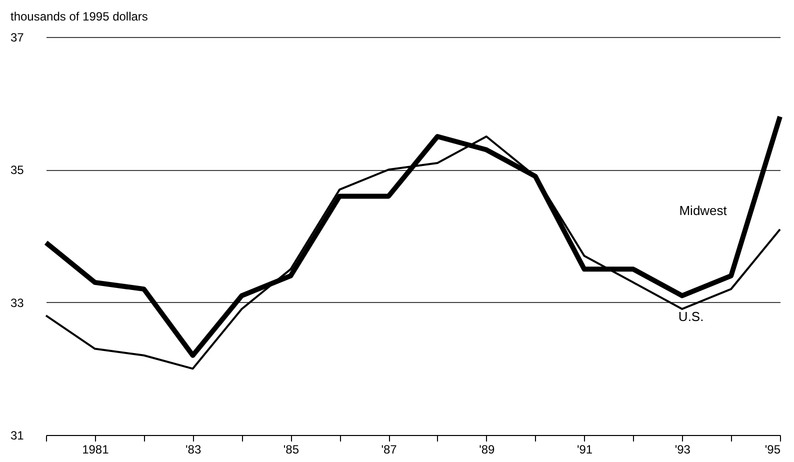  Describe the element at coordinates (17, 303) in the screenshot. I see `y-tick-label: 33` at that location.